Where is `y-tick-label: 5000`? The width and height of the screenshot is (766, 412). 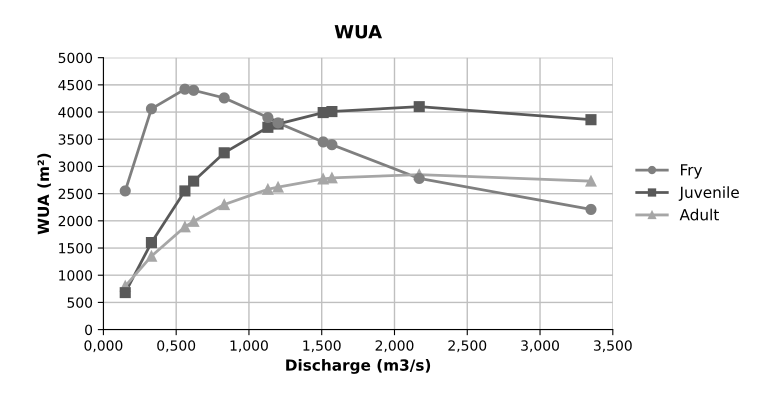
y-tick-label: 5000 is located at coordinates (75, 58).